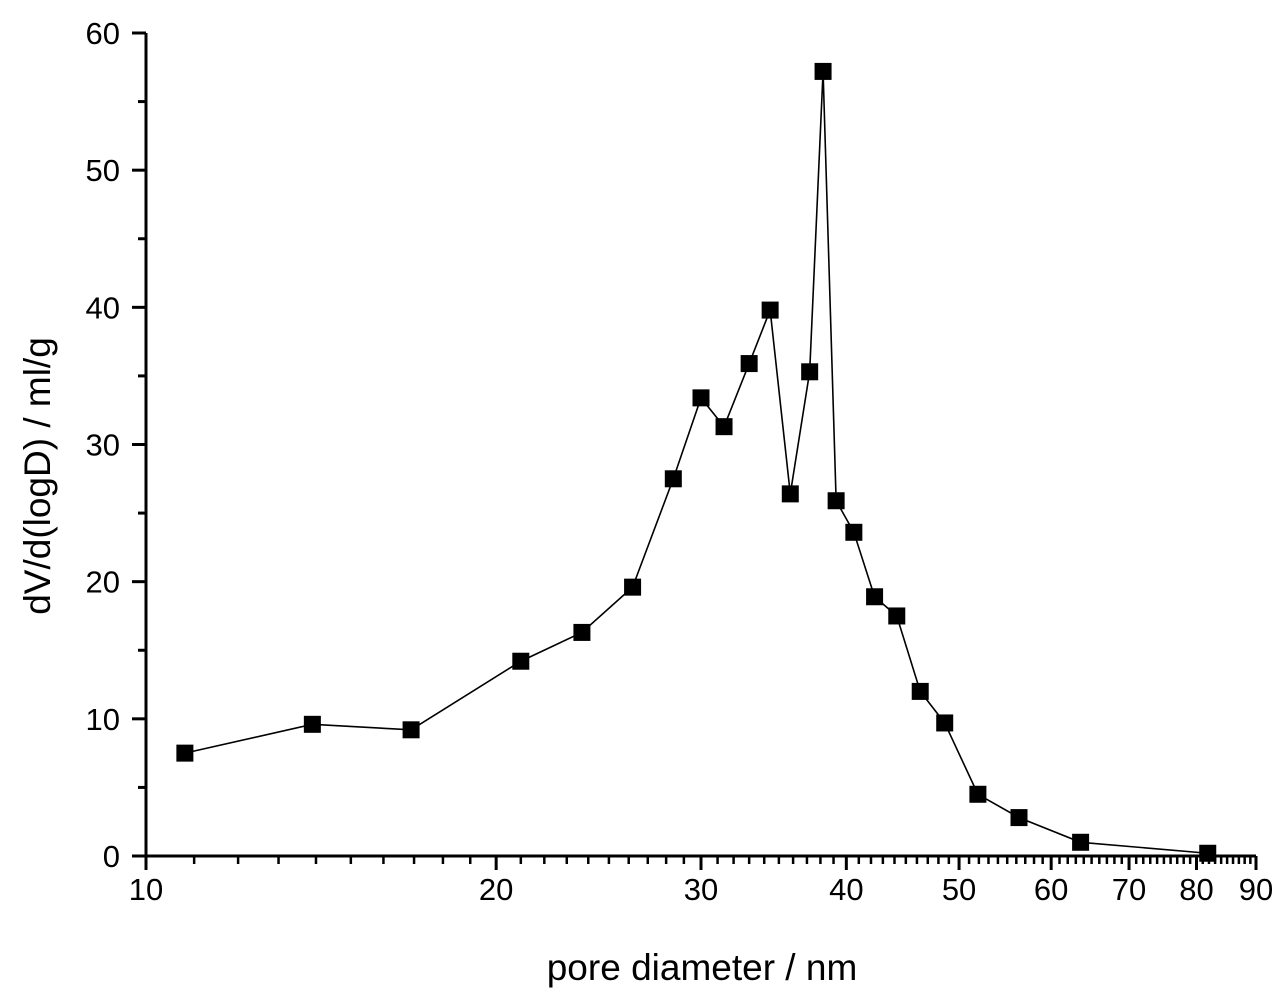 The height and width of the screenshot is (993, 1283). Describe the element at coordinates (1051, 889) in the screenshot. I see `x-tick-label: 60` at that location.